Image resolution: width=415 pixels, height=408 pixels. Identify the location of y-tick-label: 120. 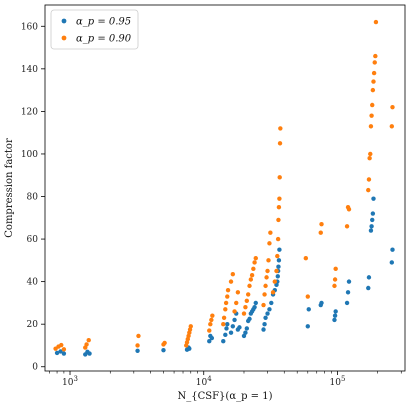
(29, 112).